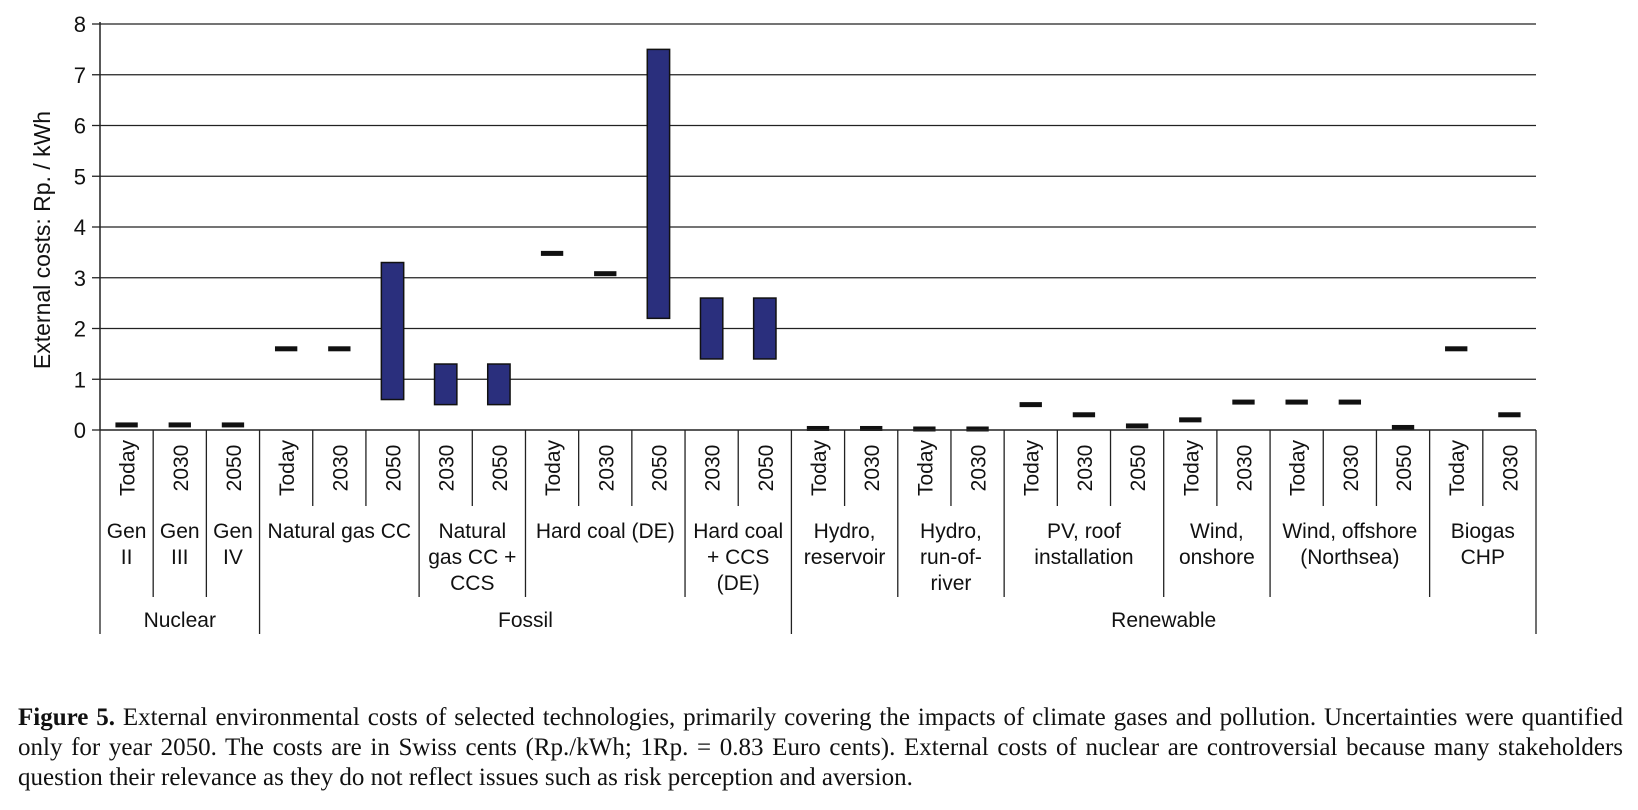  What do you see at coordinates (180, 620) in the screenshot?
I see `group-label: Nuclear` at bounding box center [180, 620].